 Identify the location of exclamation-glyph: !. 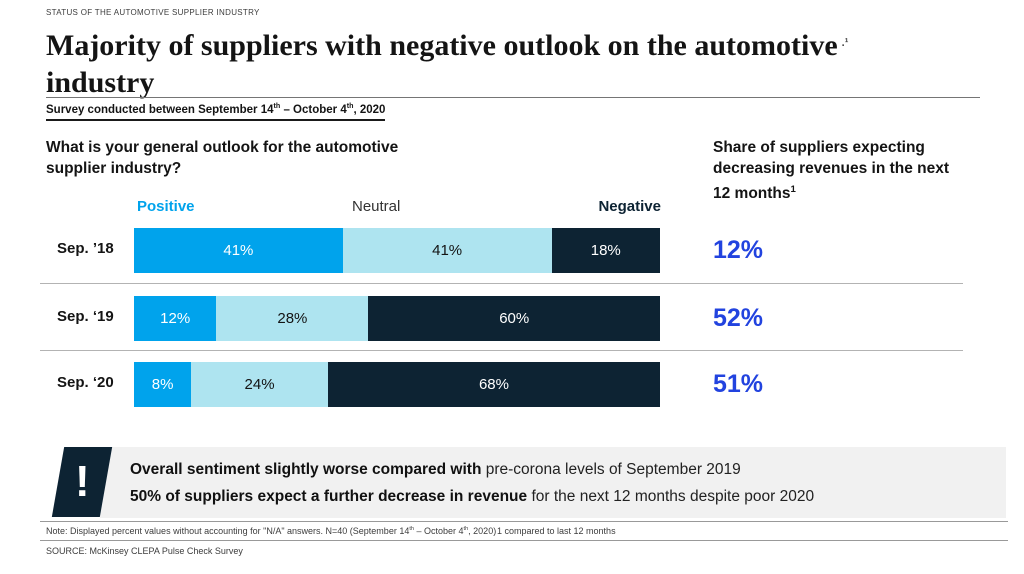
(82, 481).